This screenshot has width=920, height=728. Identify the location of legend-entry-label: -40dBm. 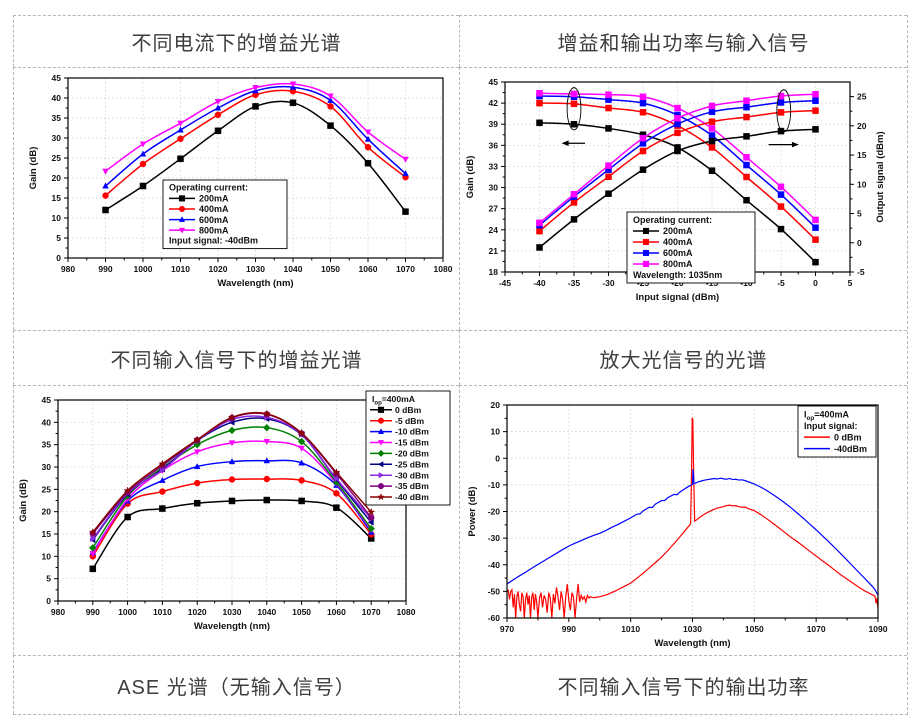
(850, 449).